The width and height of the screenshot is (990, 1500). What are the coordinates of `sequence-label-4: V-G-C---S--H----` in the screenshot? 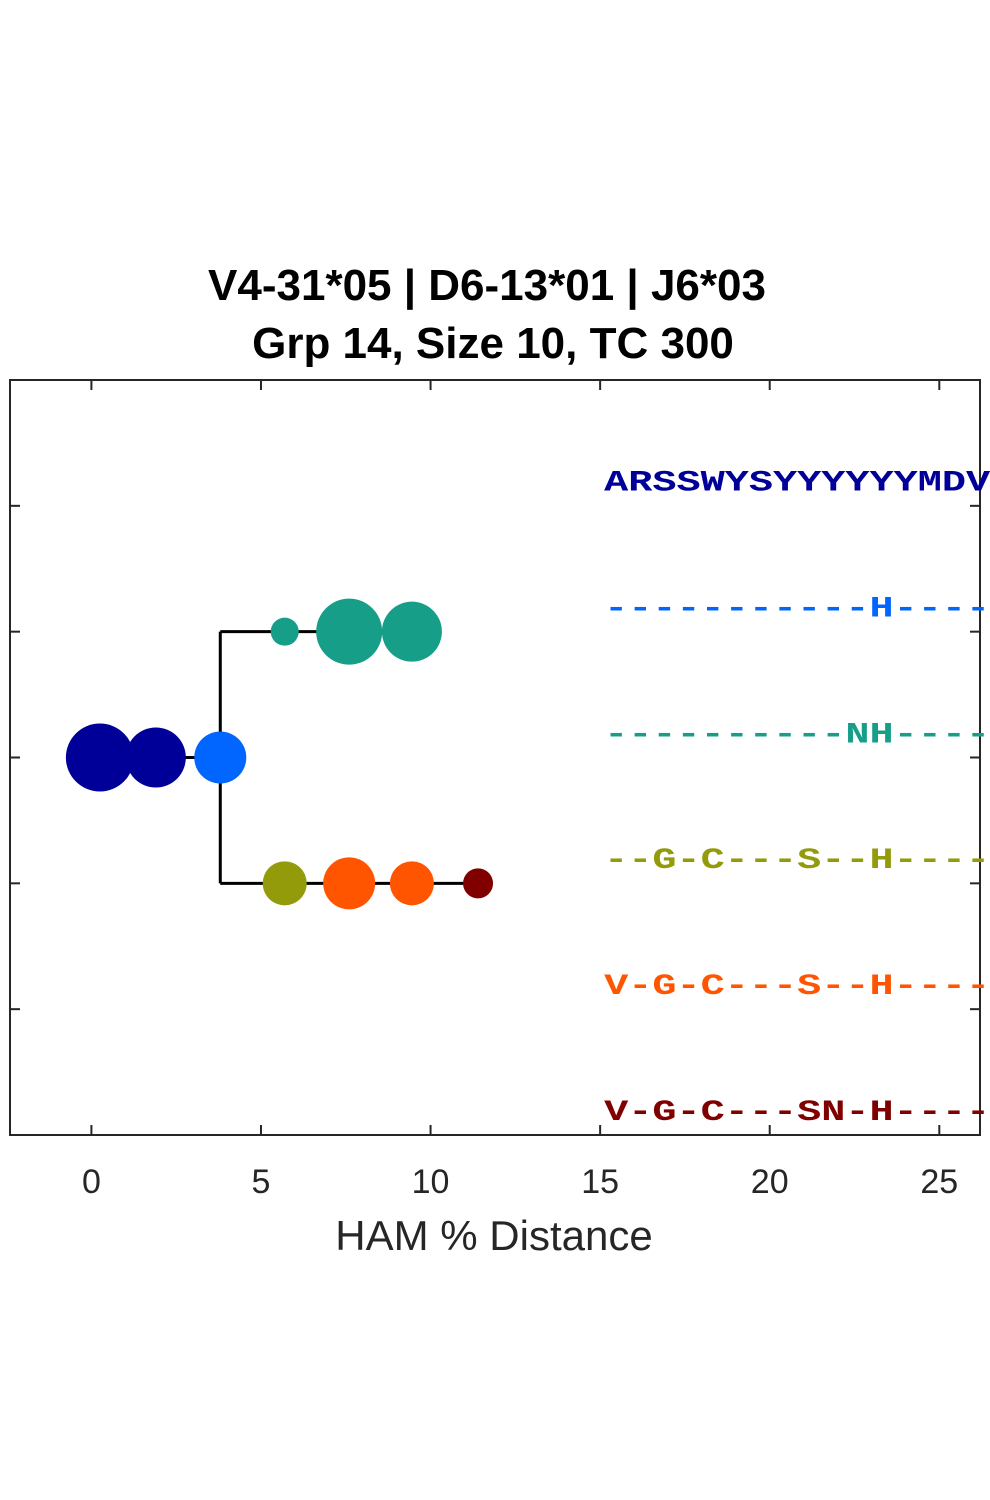 It's located at (797, 987).